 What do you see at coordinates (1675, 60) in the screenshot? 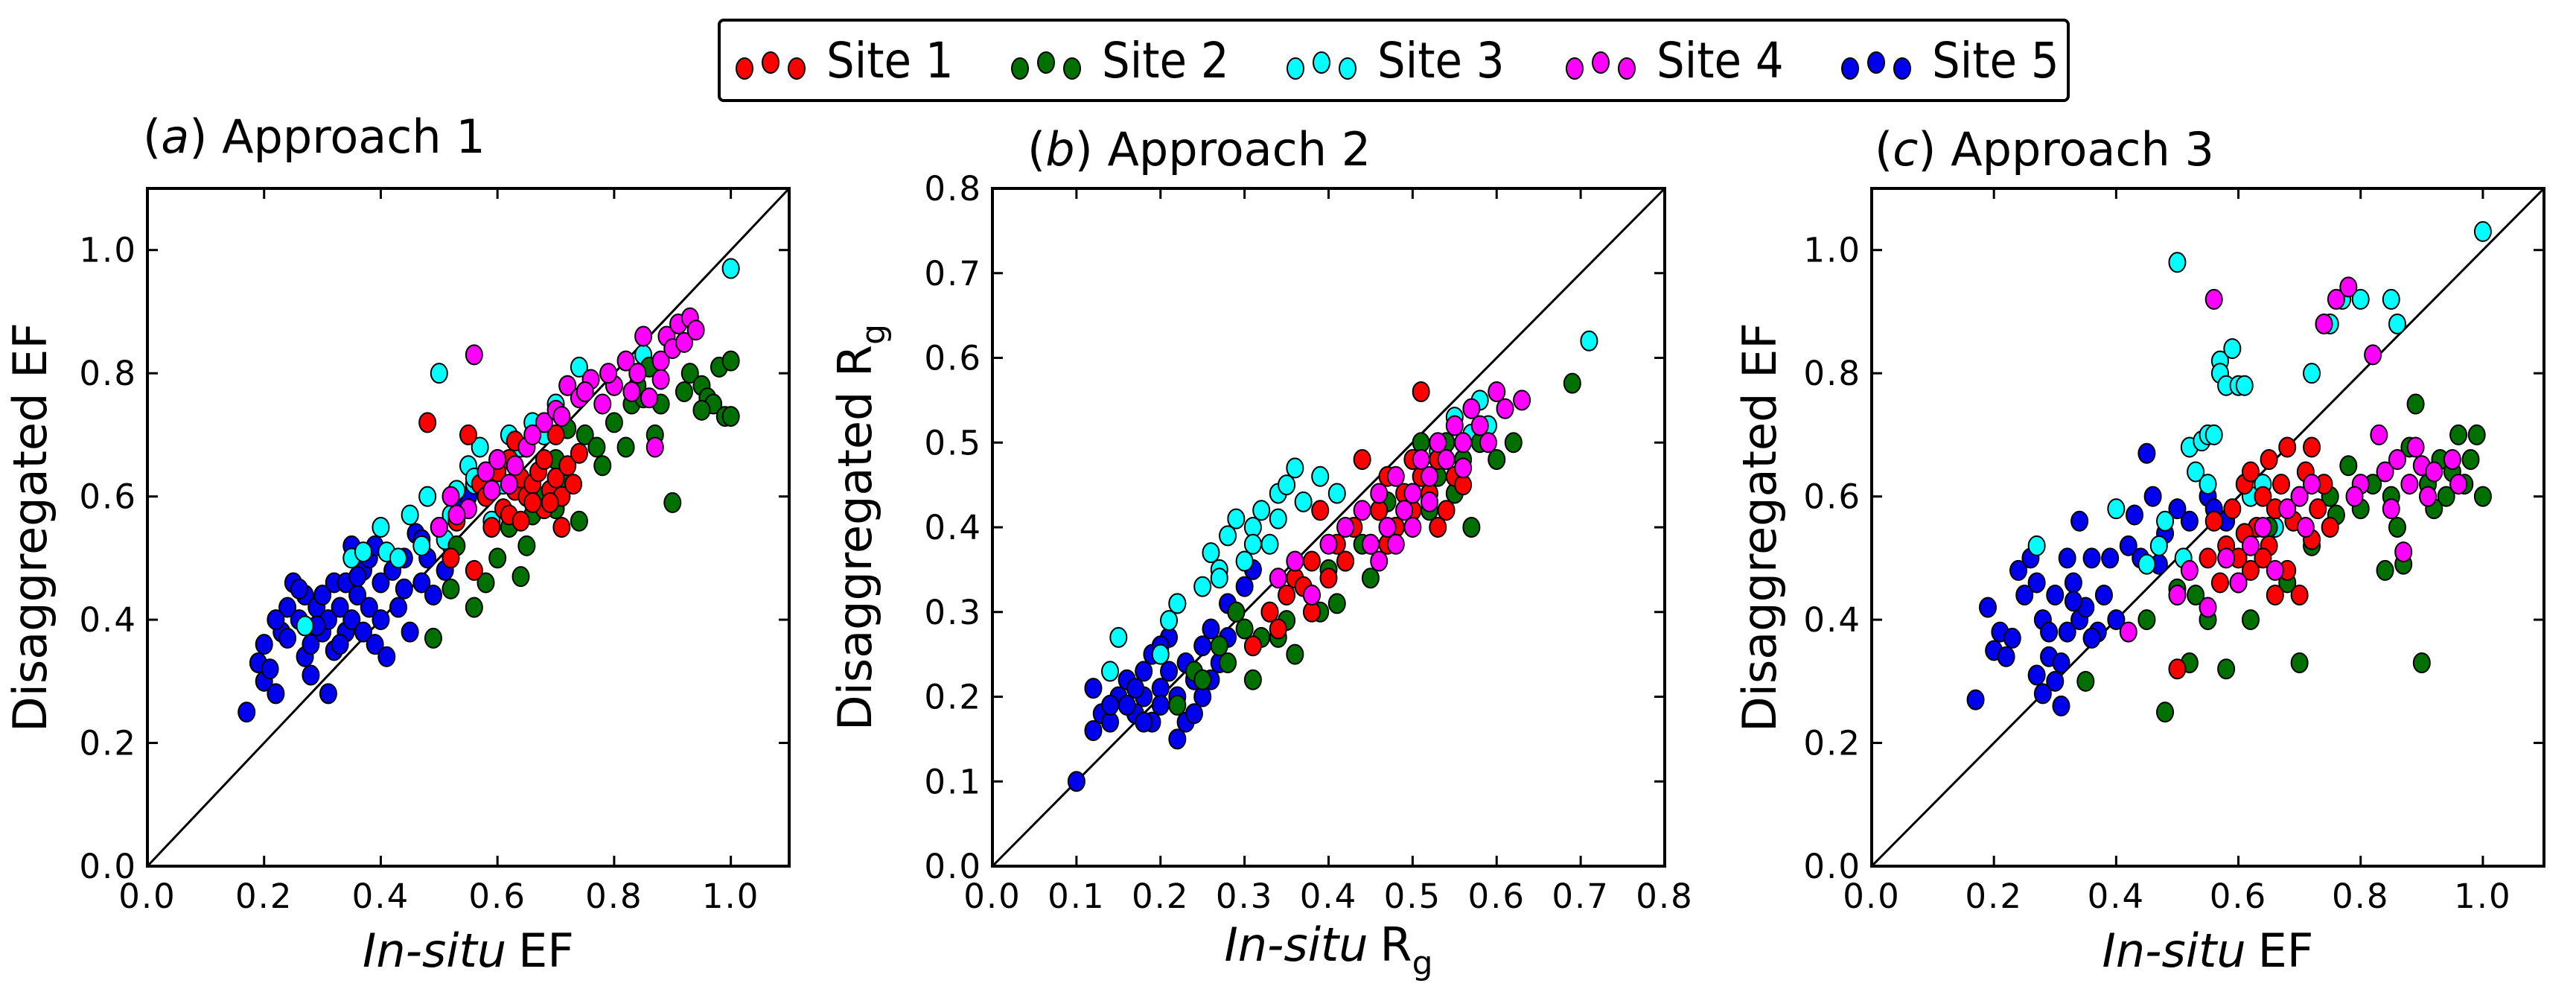
I see `legend-entry-site-4: Site 4` at bounding box center [1675, 60].